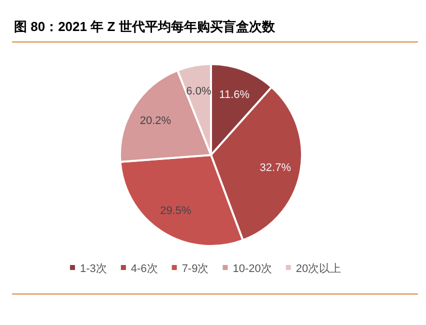  Describe the element at coordinates (93, 269) in the screenshot. I see `legend-label: 1-3次` at that location.